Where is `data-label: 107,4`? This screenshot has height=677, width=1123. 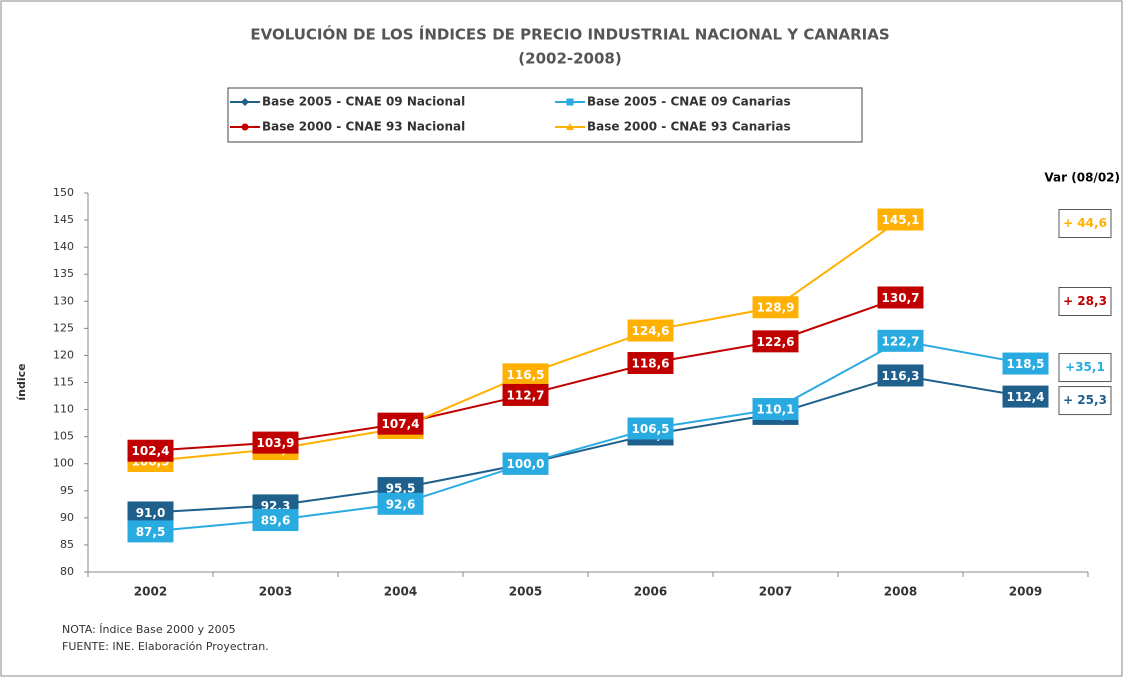
data-label: 107,4 is located at coordinates (401, 424).